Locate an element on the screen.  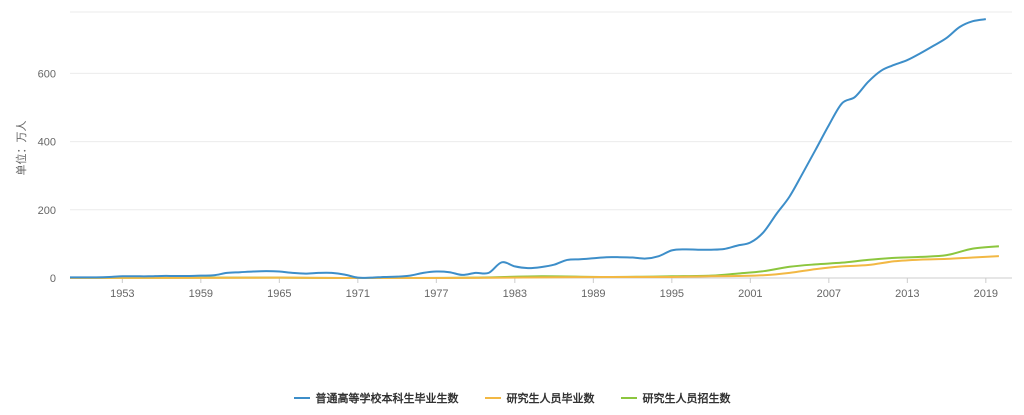
y-tick-label: 400 is located at coordinates (47, 143).